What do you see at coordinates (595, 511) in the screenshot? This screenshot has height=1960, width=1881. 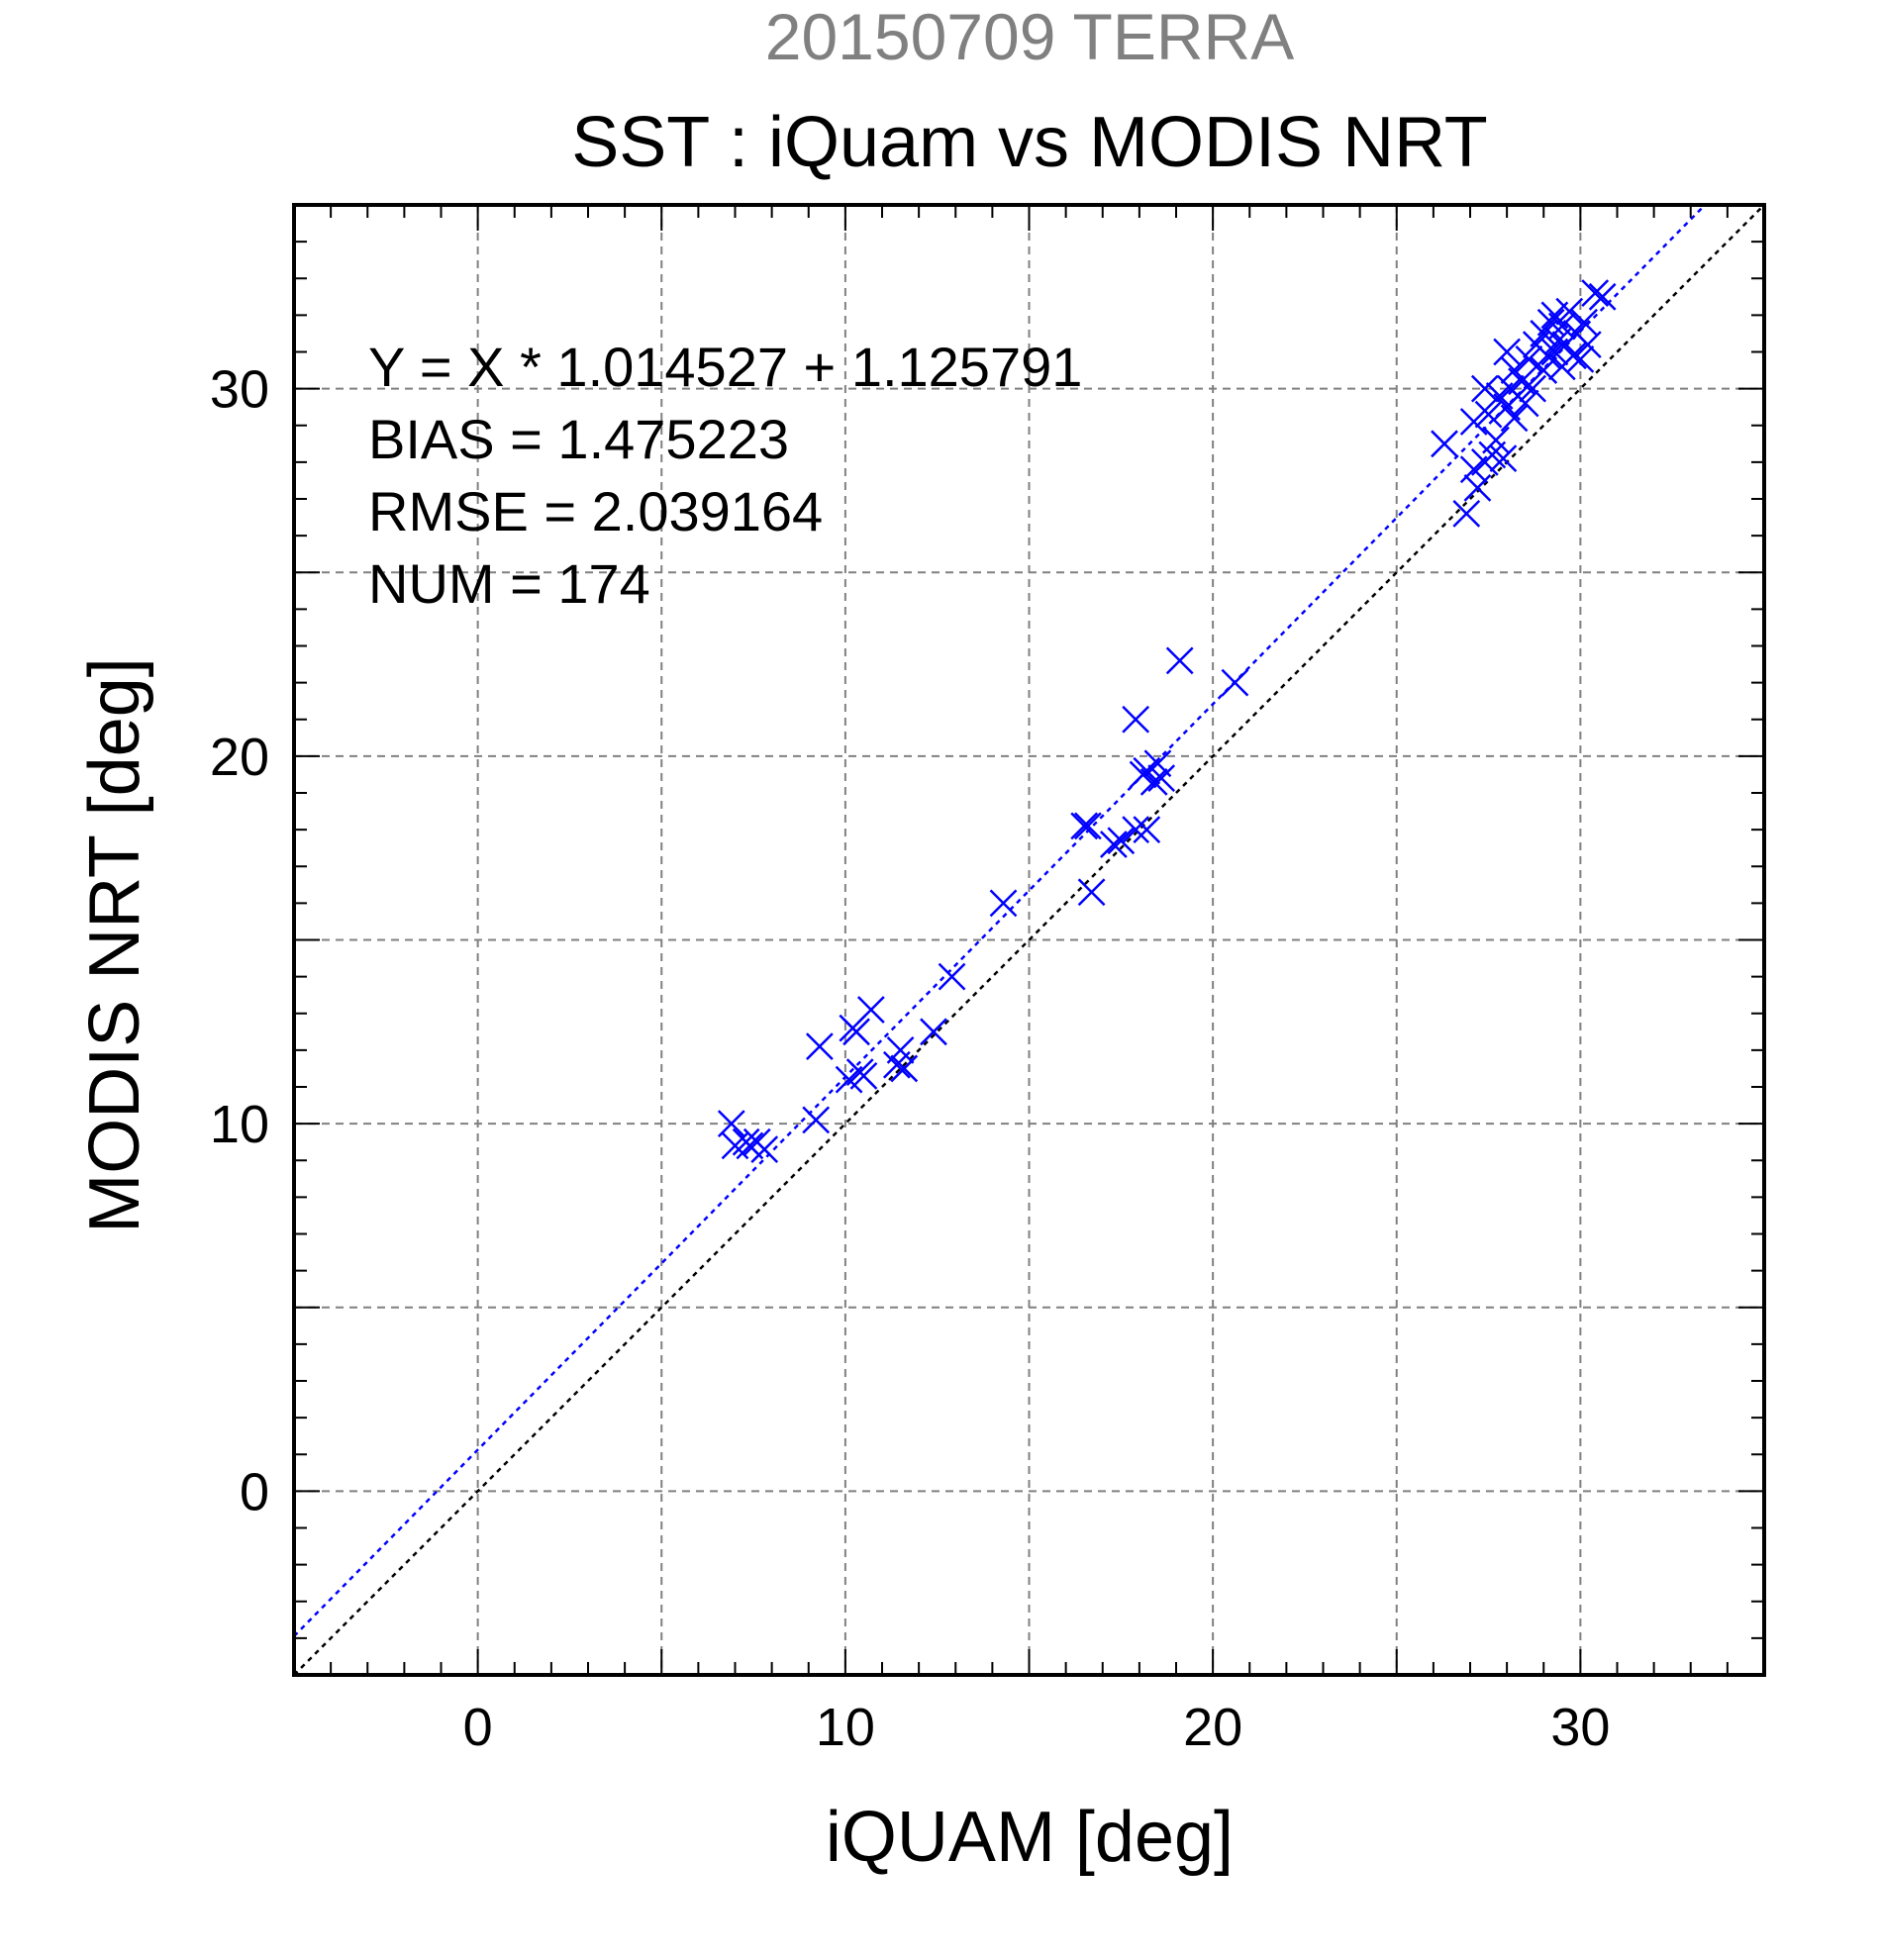 I see `rmse-value: RMSE = 2.039164` at bounding box center [595, 511].